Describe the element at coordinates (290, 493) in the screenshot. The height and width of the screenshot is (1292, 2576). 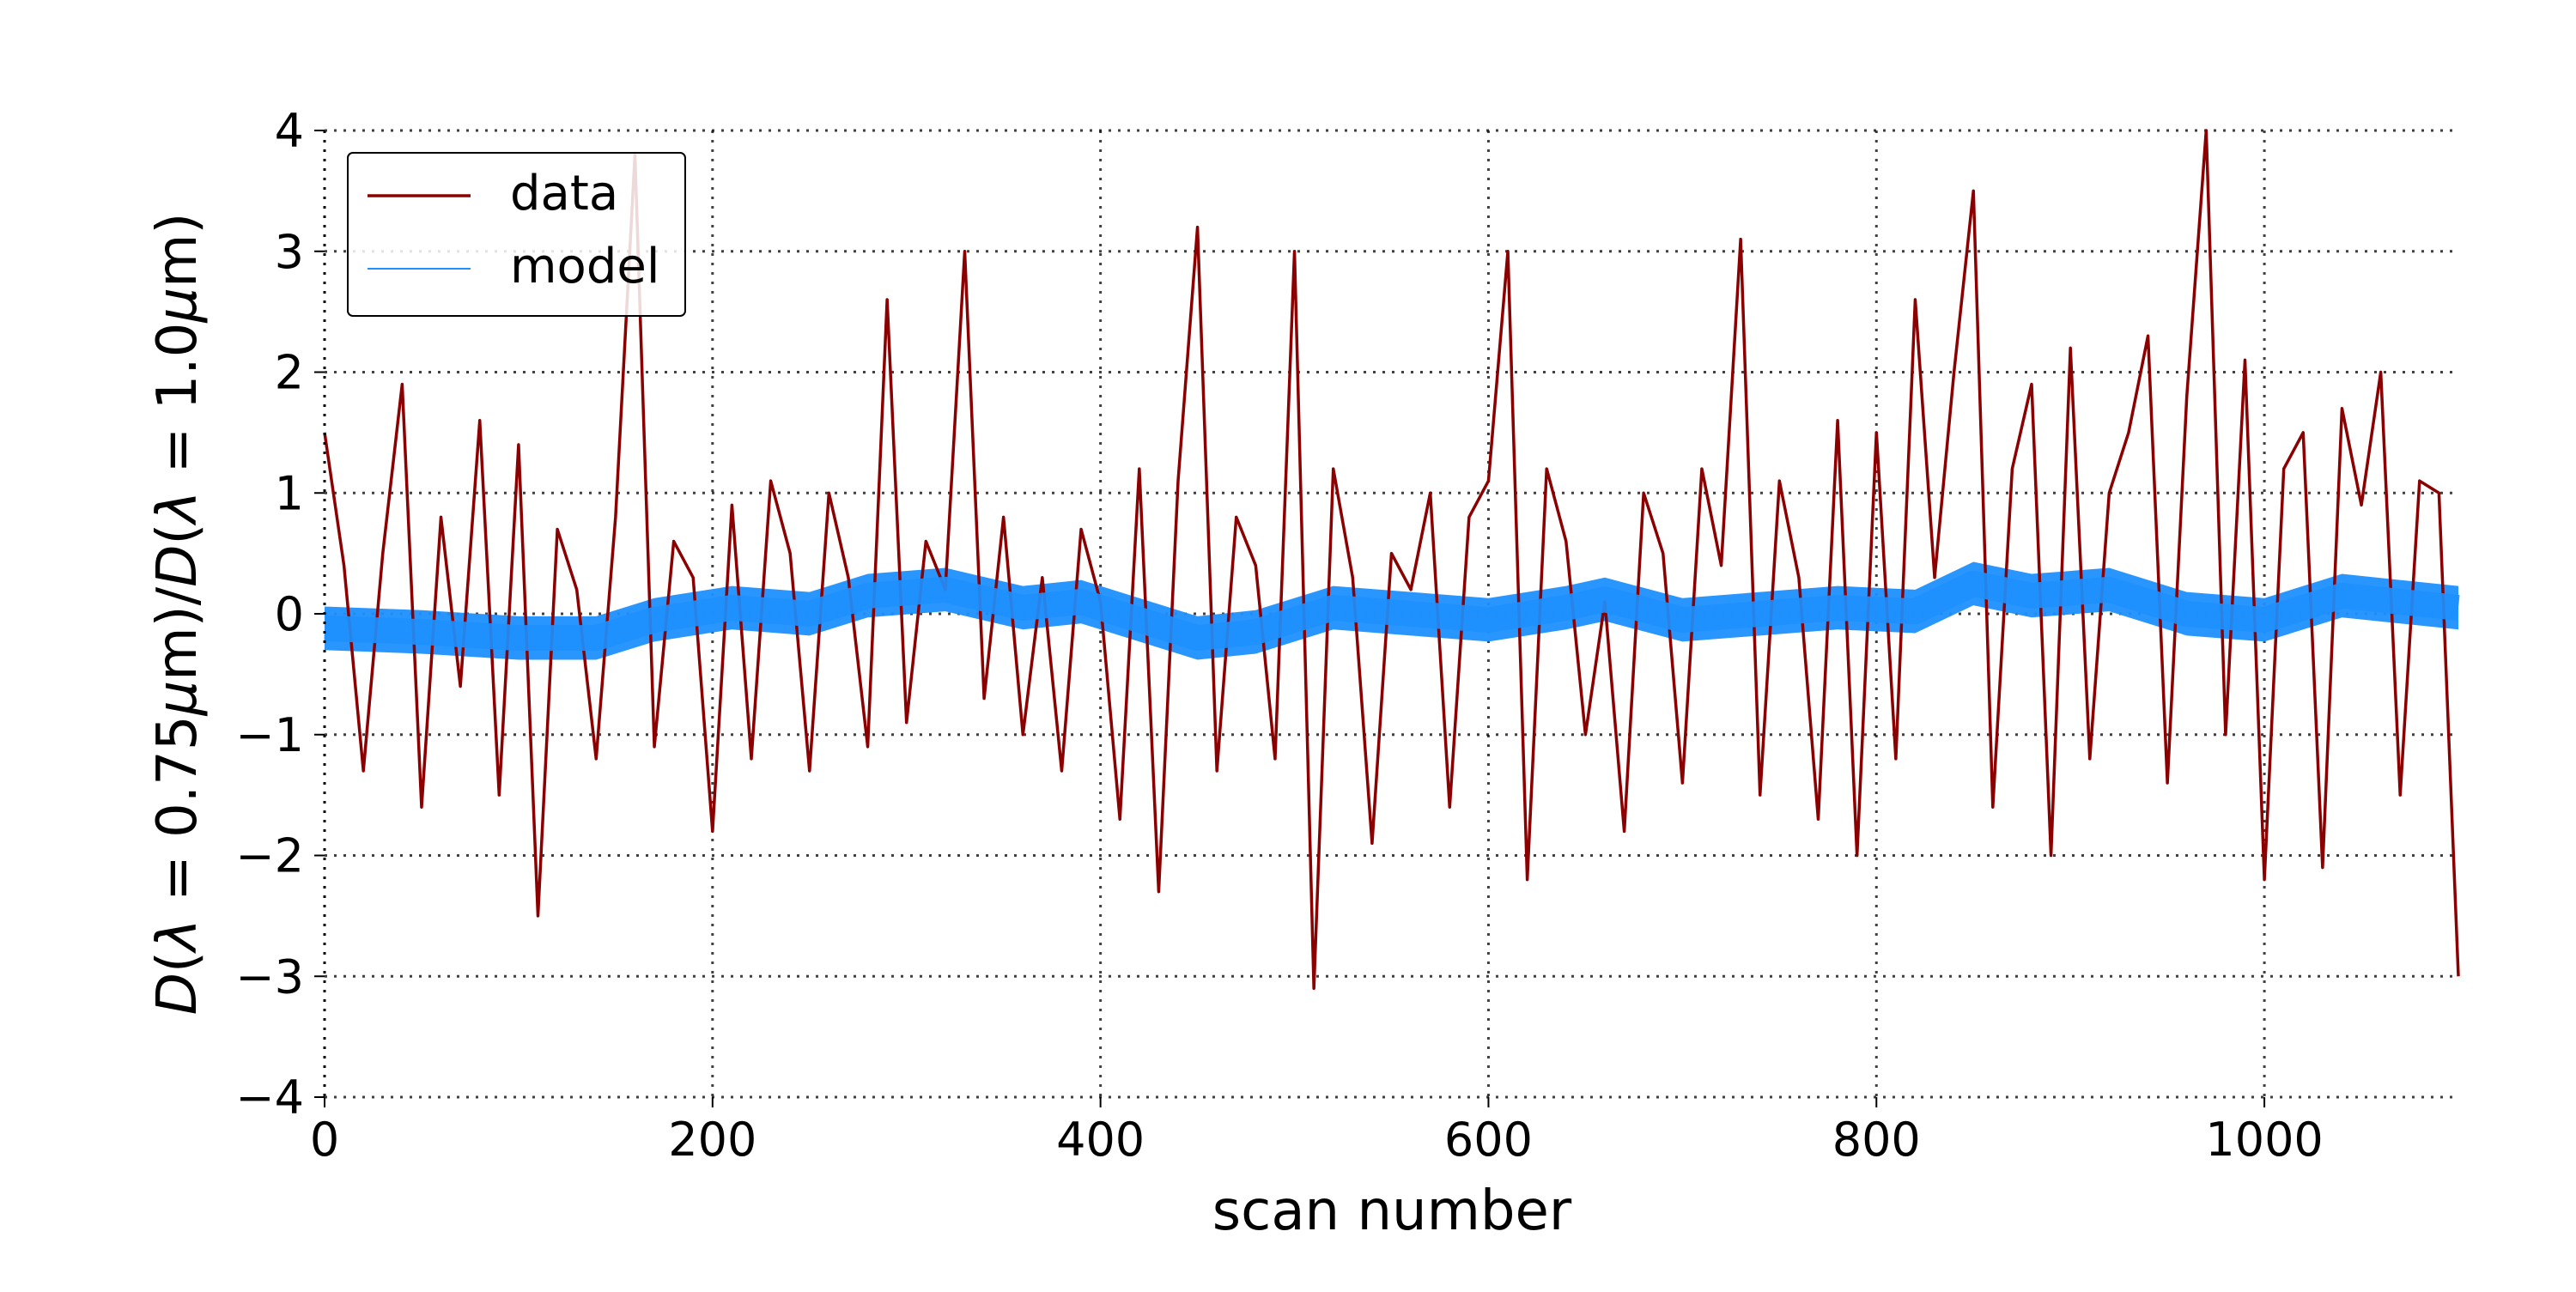
I see `y-tick-label: 1` at that location.